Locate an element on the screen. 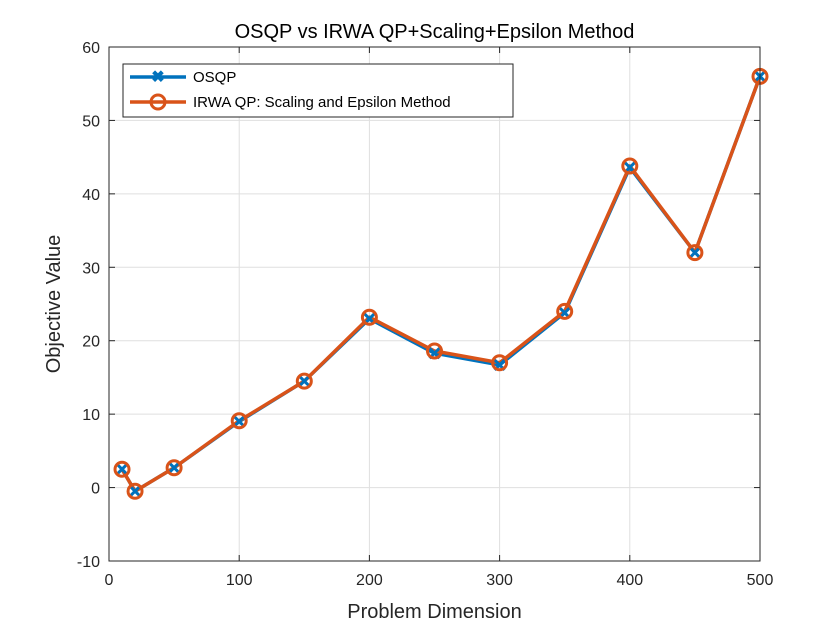 Image resolution: width=840 pixels, height=635 pixels. x-tick-label: 400 is located at coordinates (629, 580).